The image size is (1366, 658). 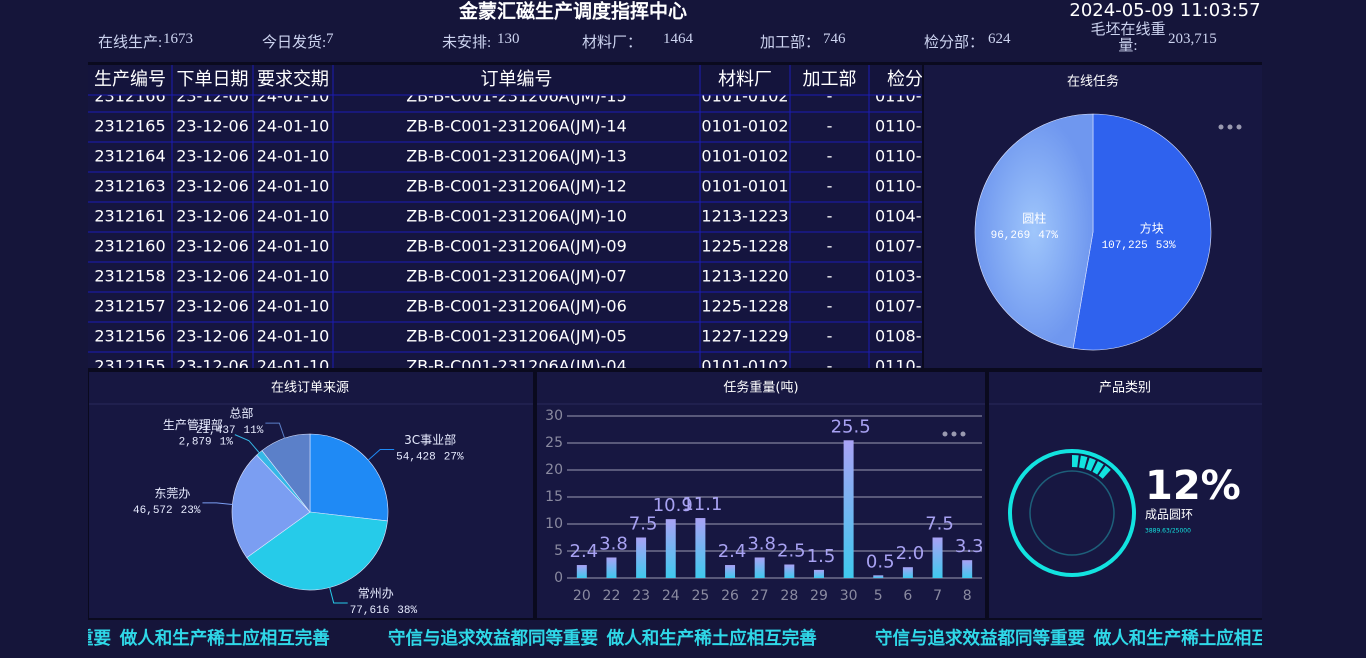 What do you see at coordinates (516, 306) in the screenshot?
I see `cell: ZB-B-C001-231206A(JM)-06` at bounding box center [516, 306].